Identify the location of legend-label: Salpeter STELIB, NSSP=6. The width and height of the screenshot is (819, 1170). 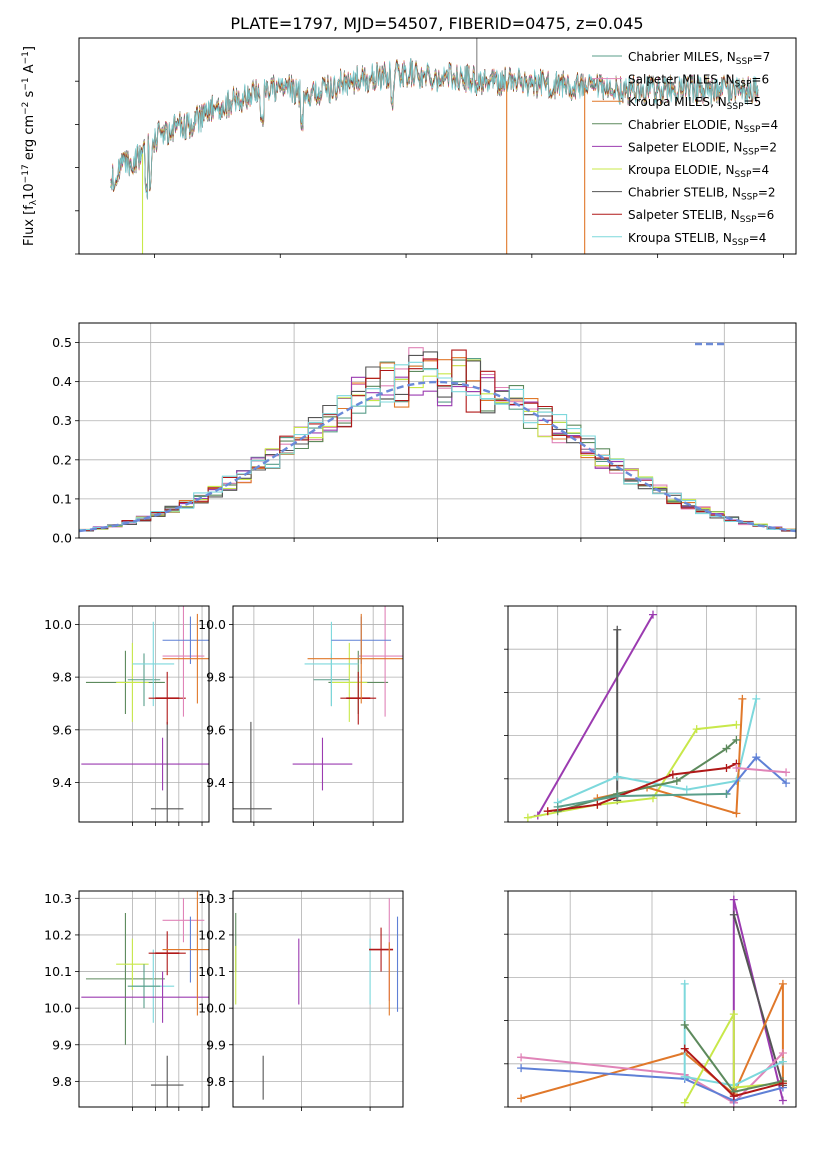
(701, 216).